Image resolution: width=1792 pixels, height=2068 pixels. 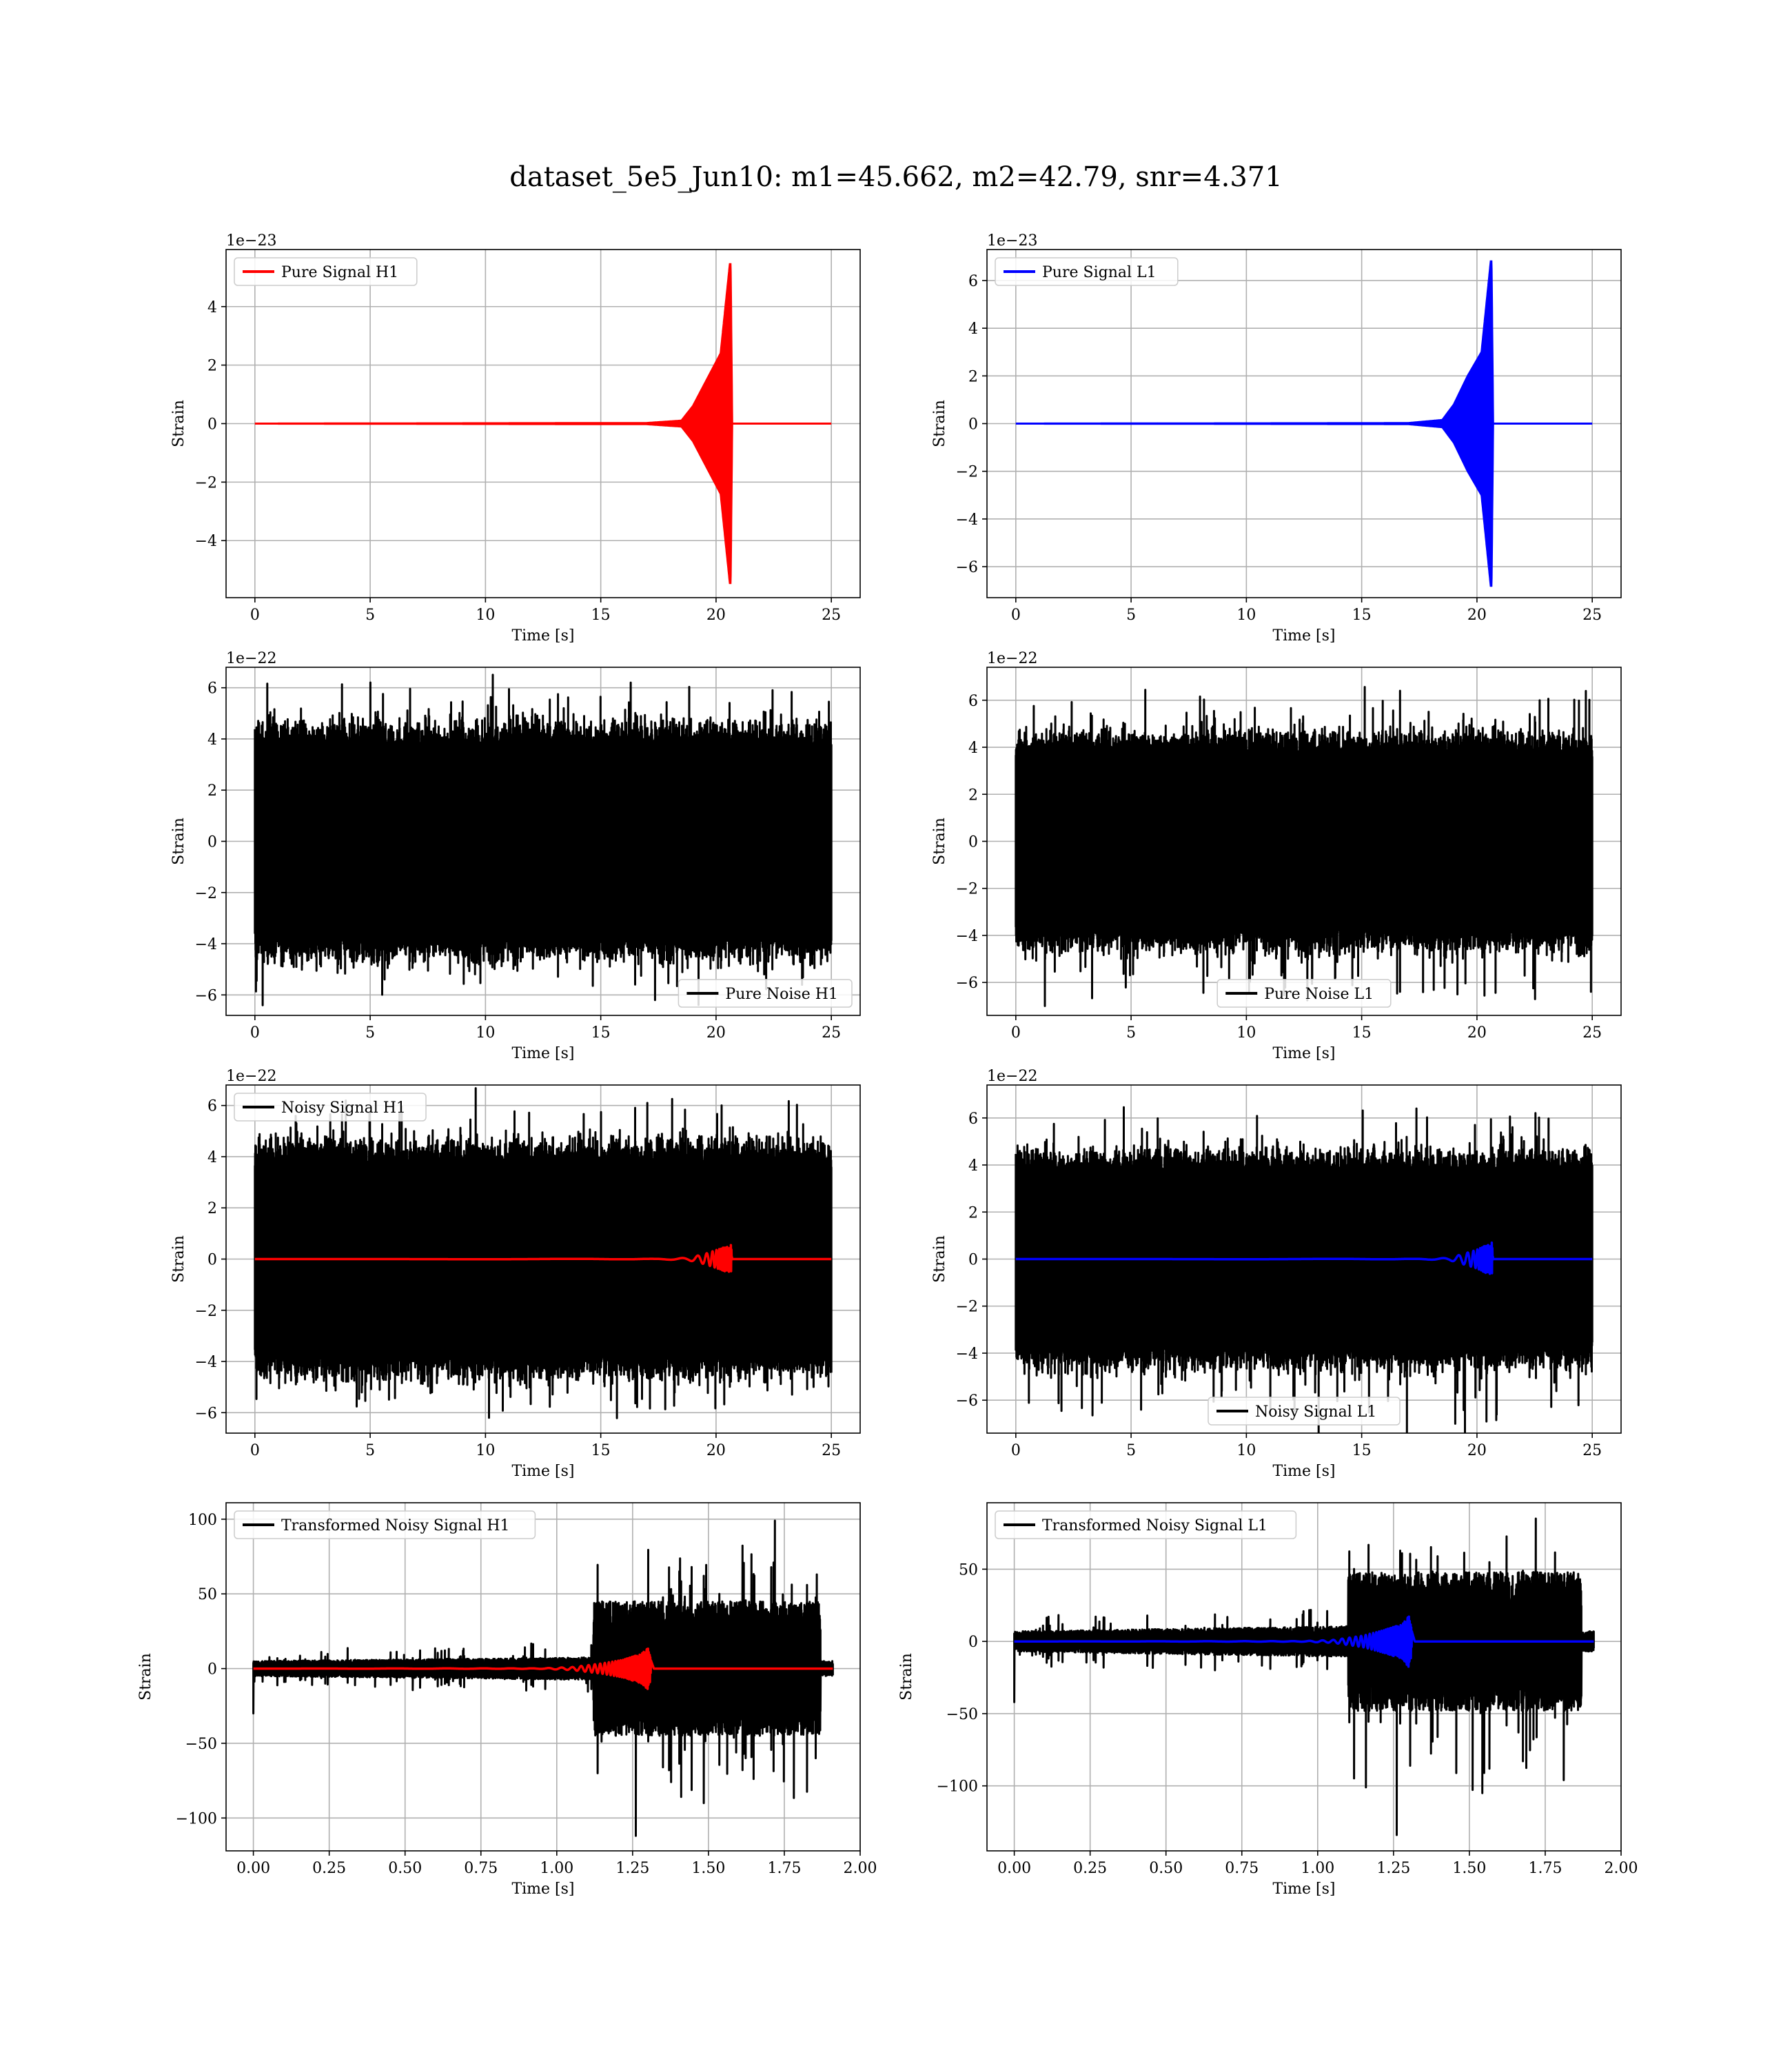 I want to click on x-tick-label: 0.00, so click(x=253, y=1868).